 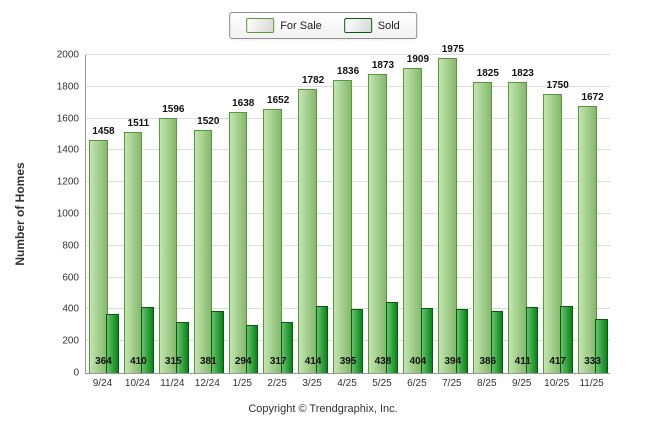 I want to click on x-tick-label: 8/25, so click(x=487, y=383).